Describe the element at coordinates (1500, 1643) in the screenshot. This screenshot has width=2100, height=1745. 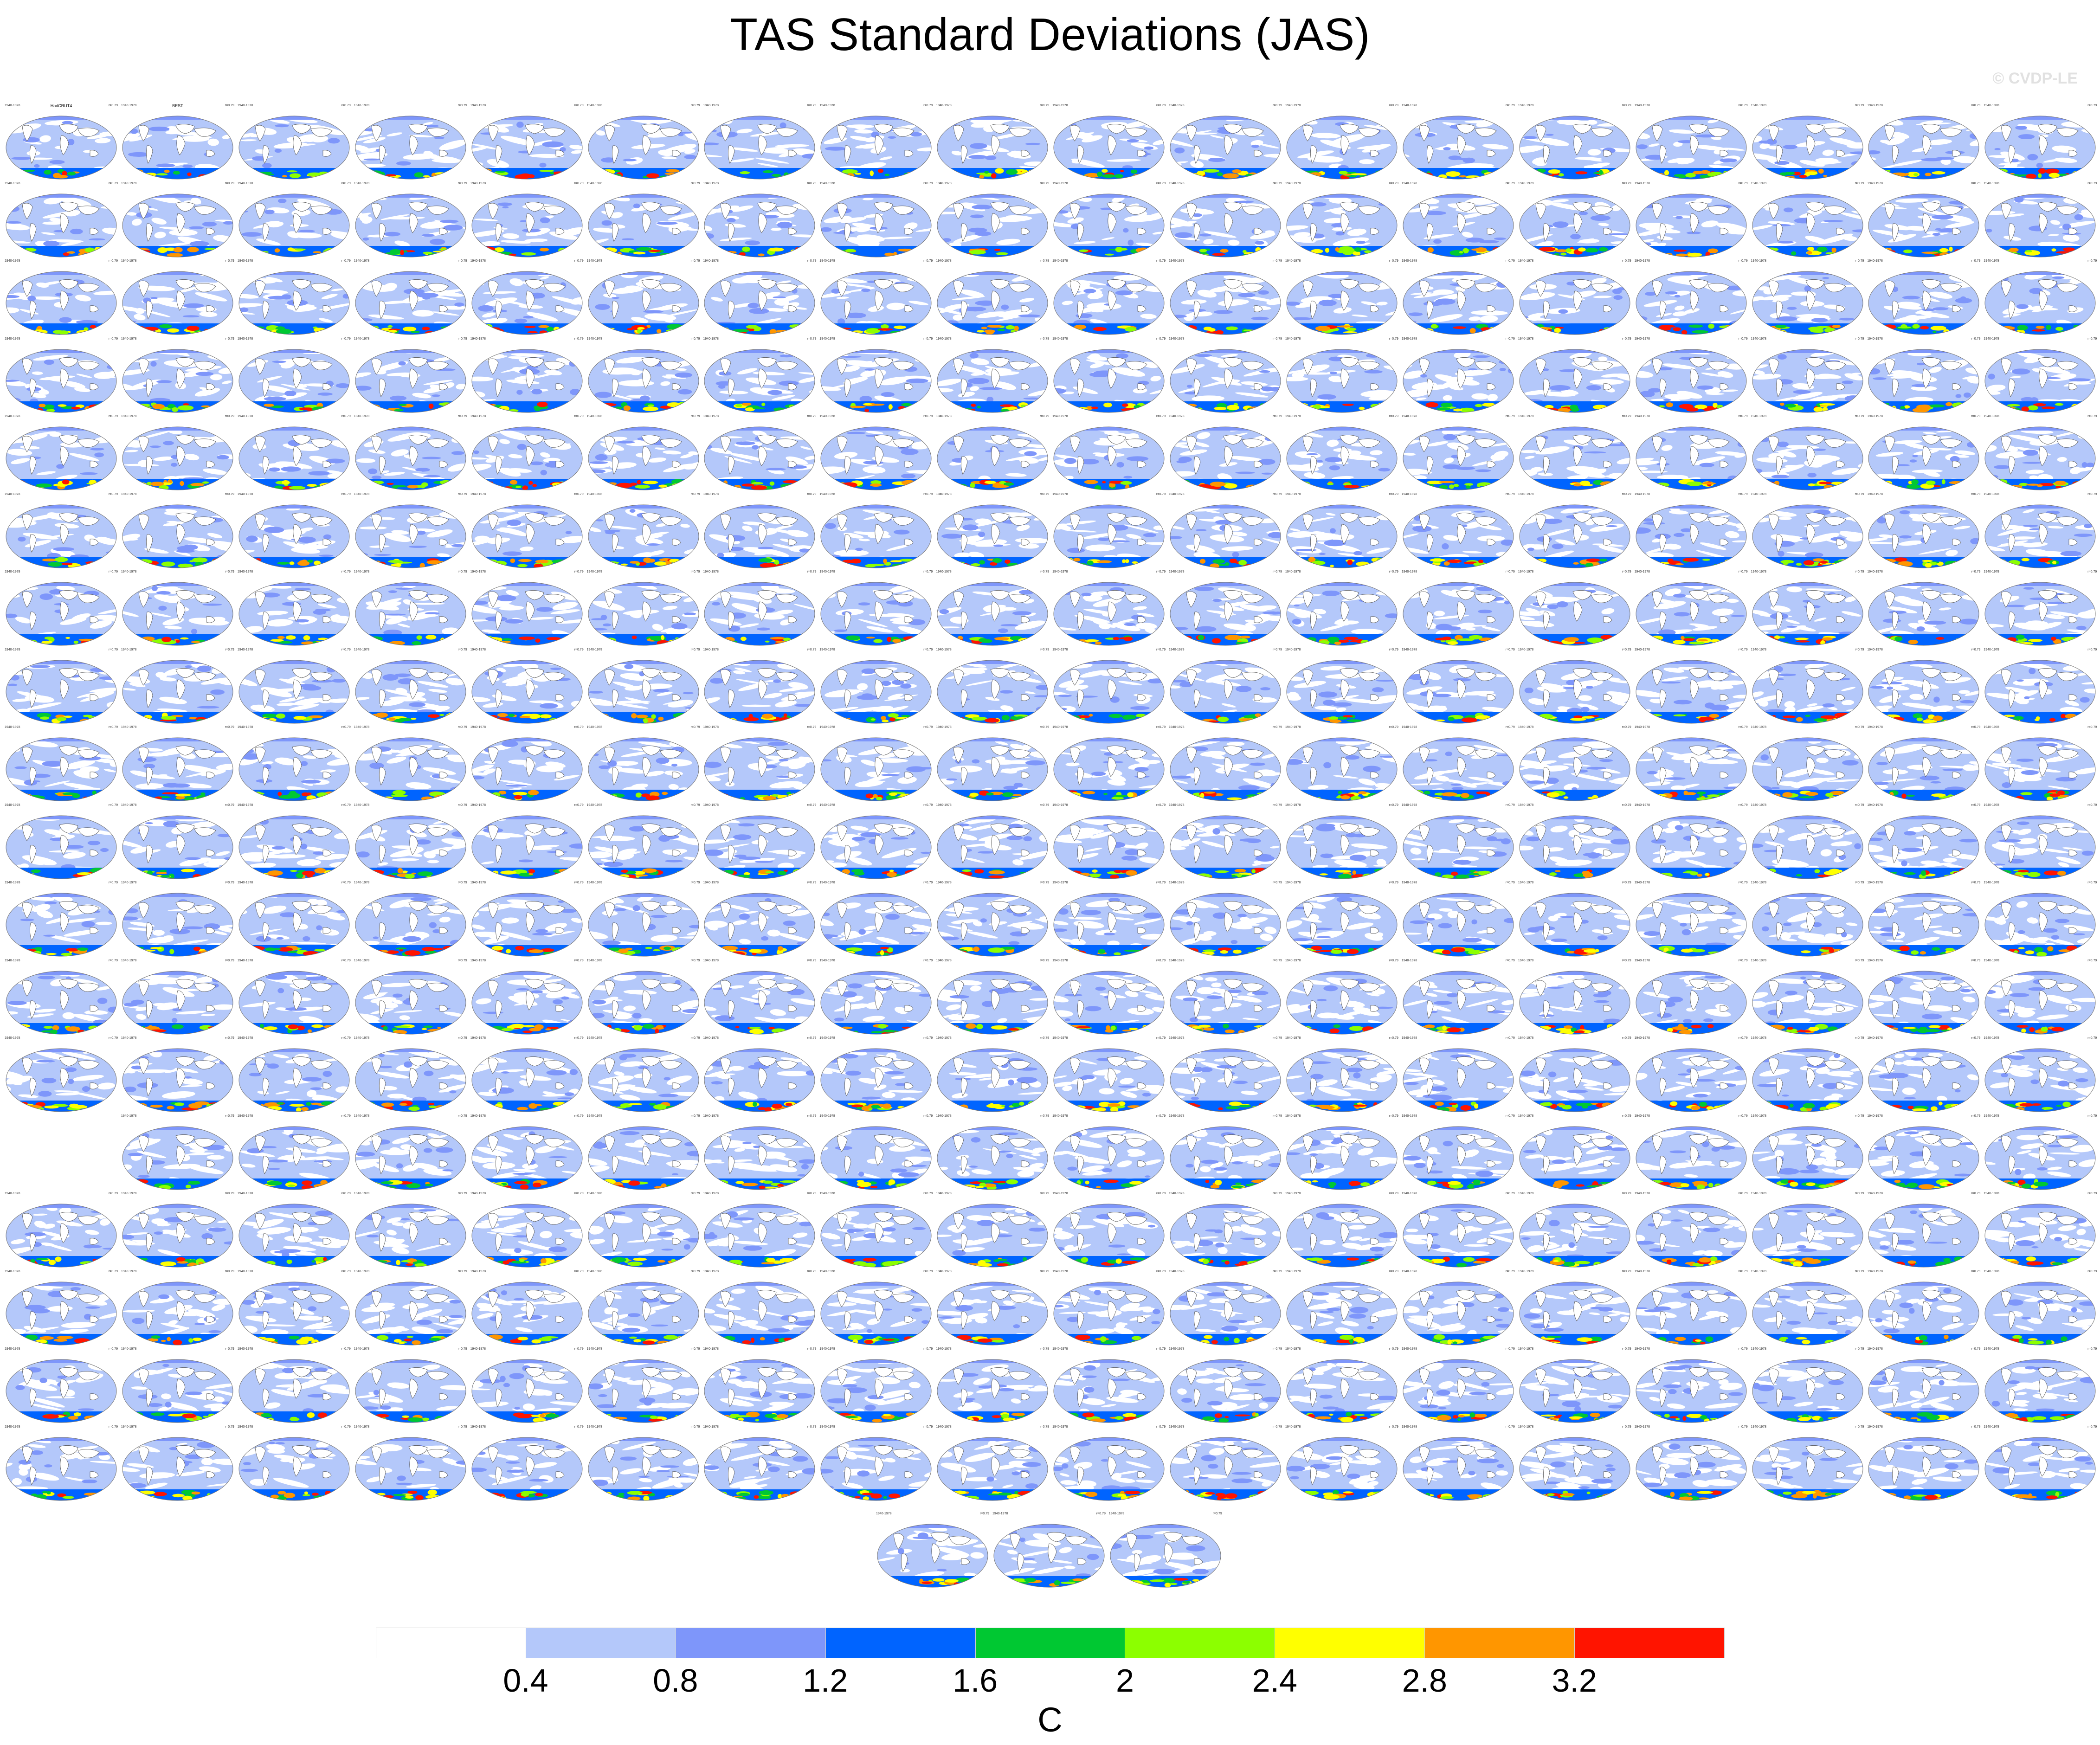
I see `colorbar-box` at that location.